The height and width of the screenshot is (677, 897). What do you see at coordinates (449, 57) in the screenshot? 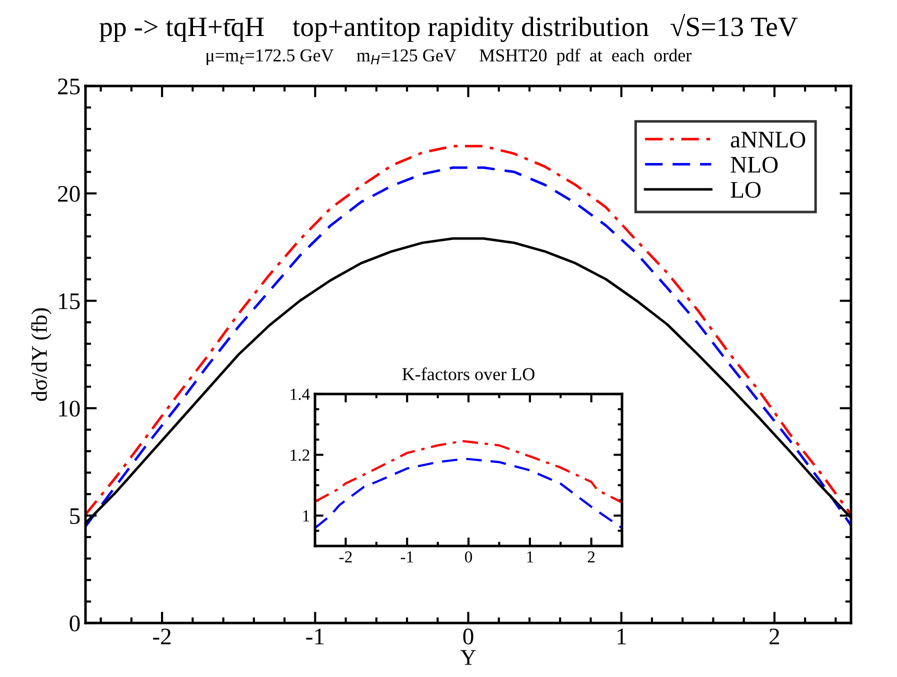
I see `chart-subtitle: μ=m$_{t}$=172.5 GeV m$_{H}$=125 GeV MSHT20 pdf at each order` at bounding box center [449, 57].